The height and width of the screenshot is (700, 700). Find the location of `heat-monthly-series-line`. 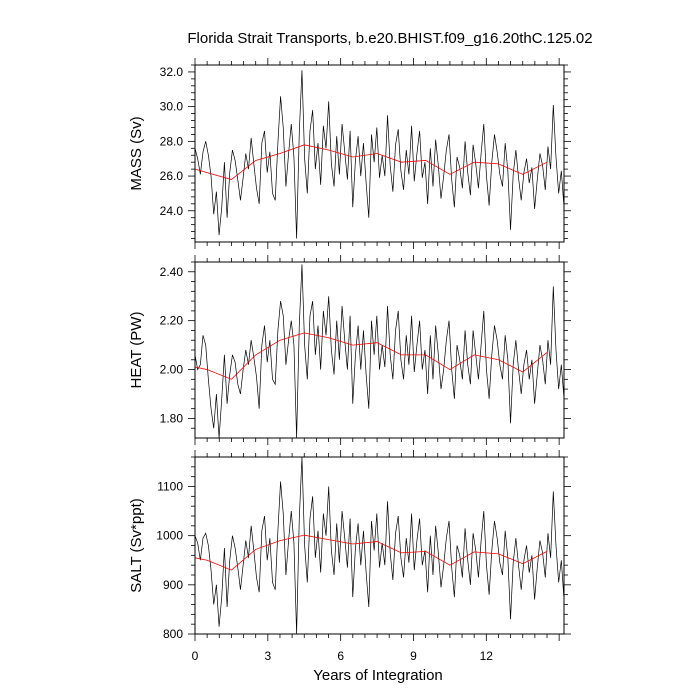

heat-monthly-series-line is located at coordinates (379, 351).